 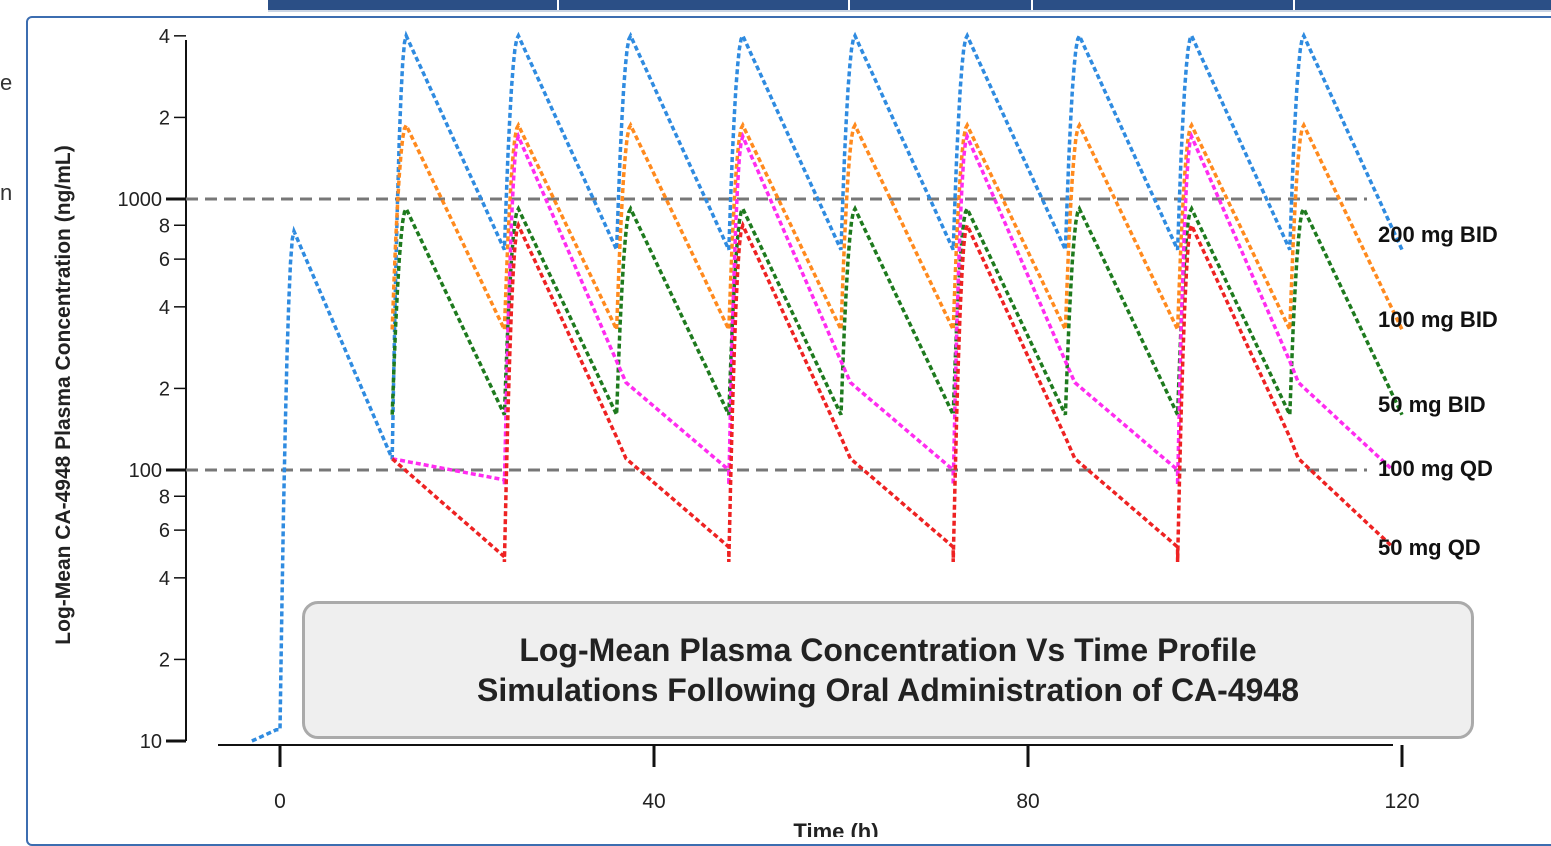 I want to click on x-tick-label: 80, so click(x=1027, y=801).